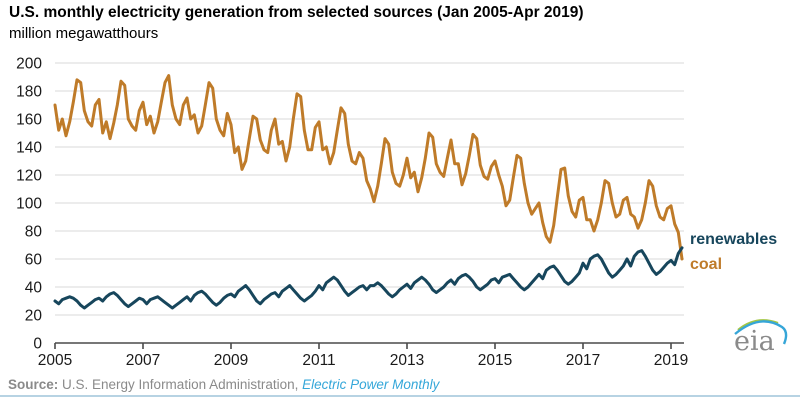  Describe the element at coordinates (734, 239) in the screenshot. I see `legend-renewables: renewables` at that location.